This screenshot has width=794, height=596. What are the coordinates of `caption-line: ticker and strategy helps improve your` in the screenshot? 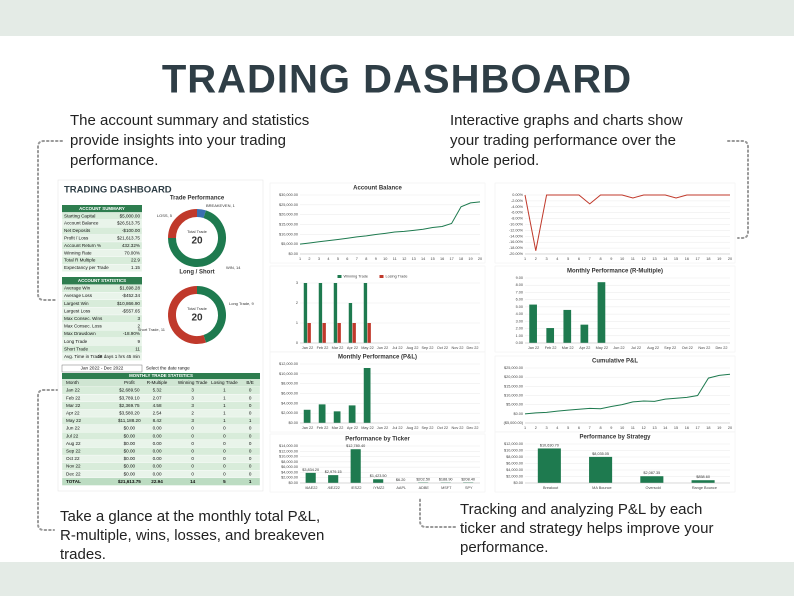 It's located at (586, 528).